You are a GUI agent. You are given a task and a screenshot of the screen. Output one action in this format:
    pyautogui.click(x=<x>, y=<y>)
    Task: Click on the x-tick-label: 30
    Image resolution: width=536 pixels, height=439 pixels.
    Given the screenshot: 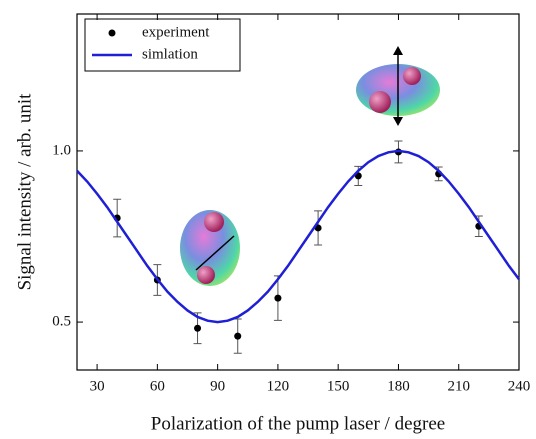 What is the action you would take?
    pyautogui.click(x=97, y=386)
    